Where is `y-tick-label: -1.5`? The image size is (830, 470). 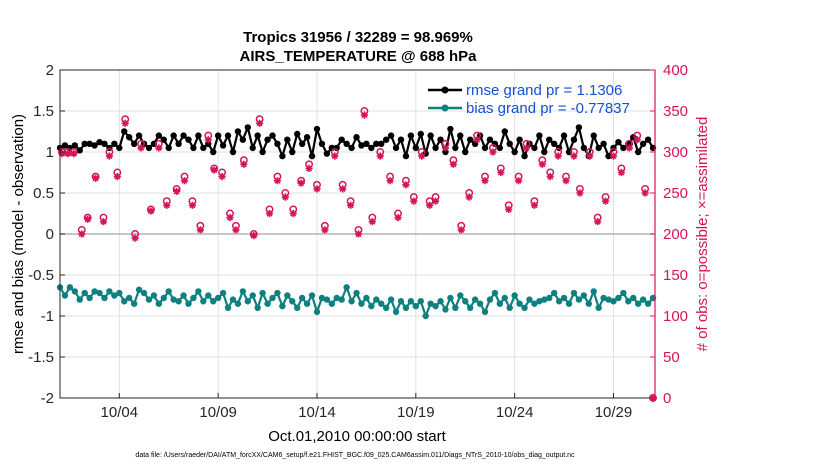 y-tick-label: -1.5 is located at coordinates (41, 357).